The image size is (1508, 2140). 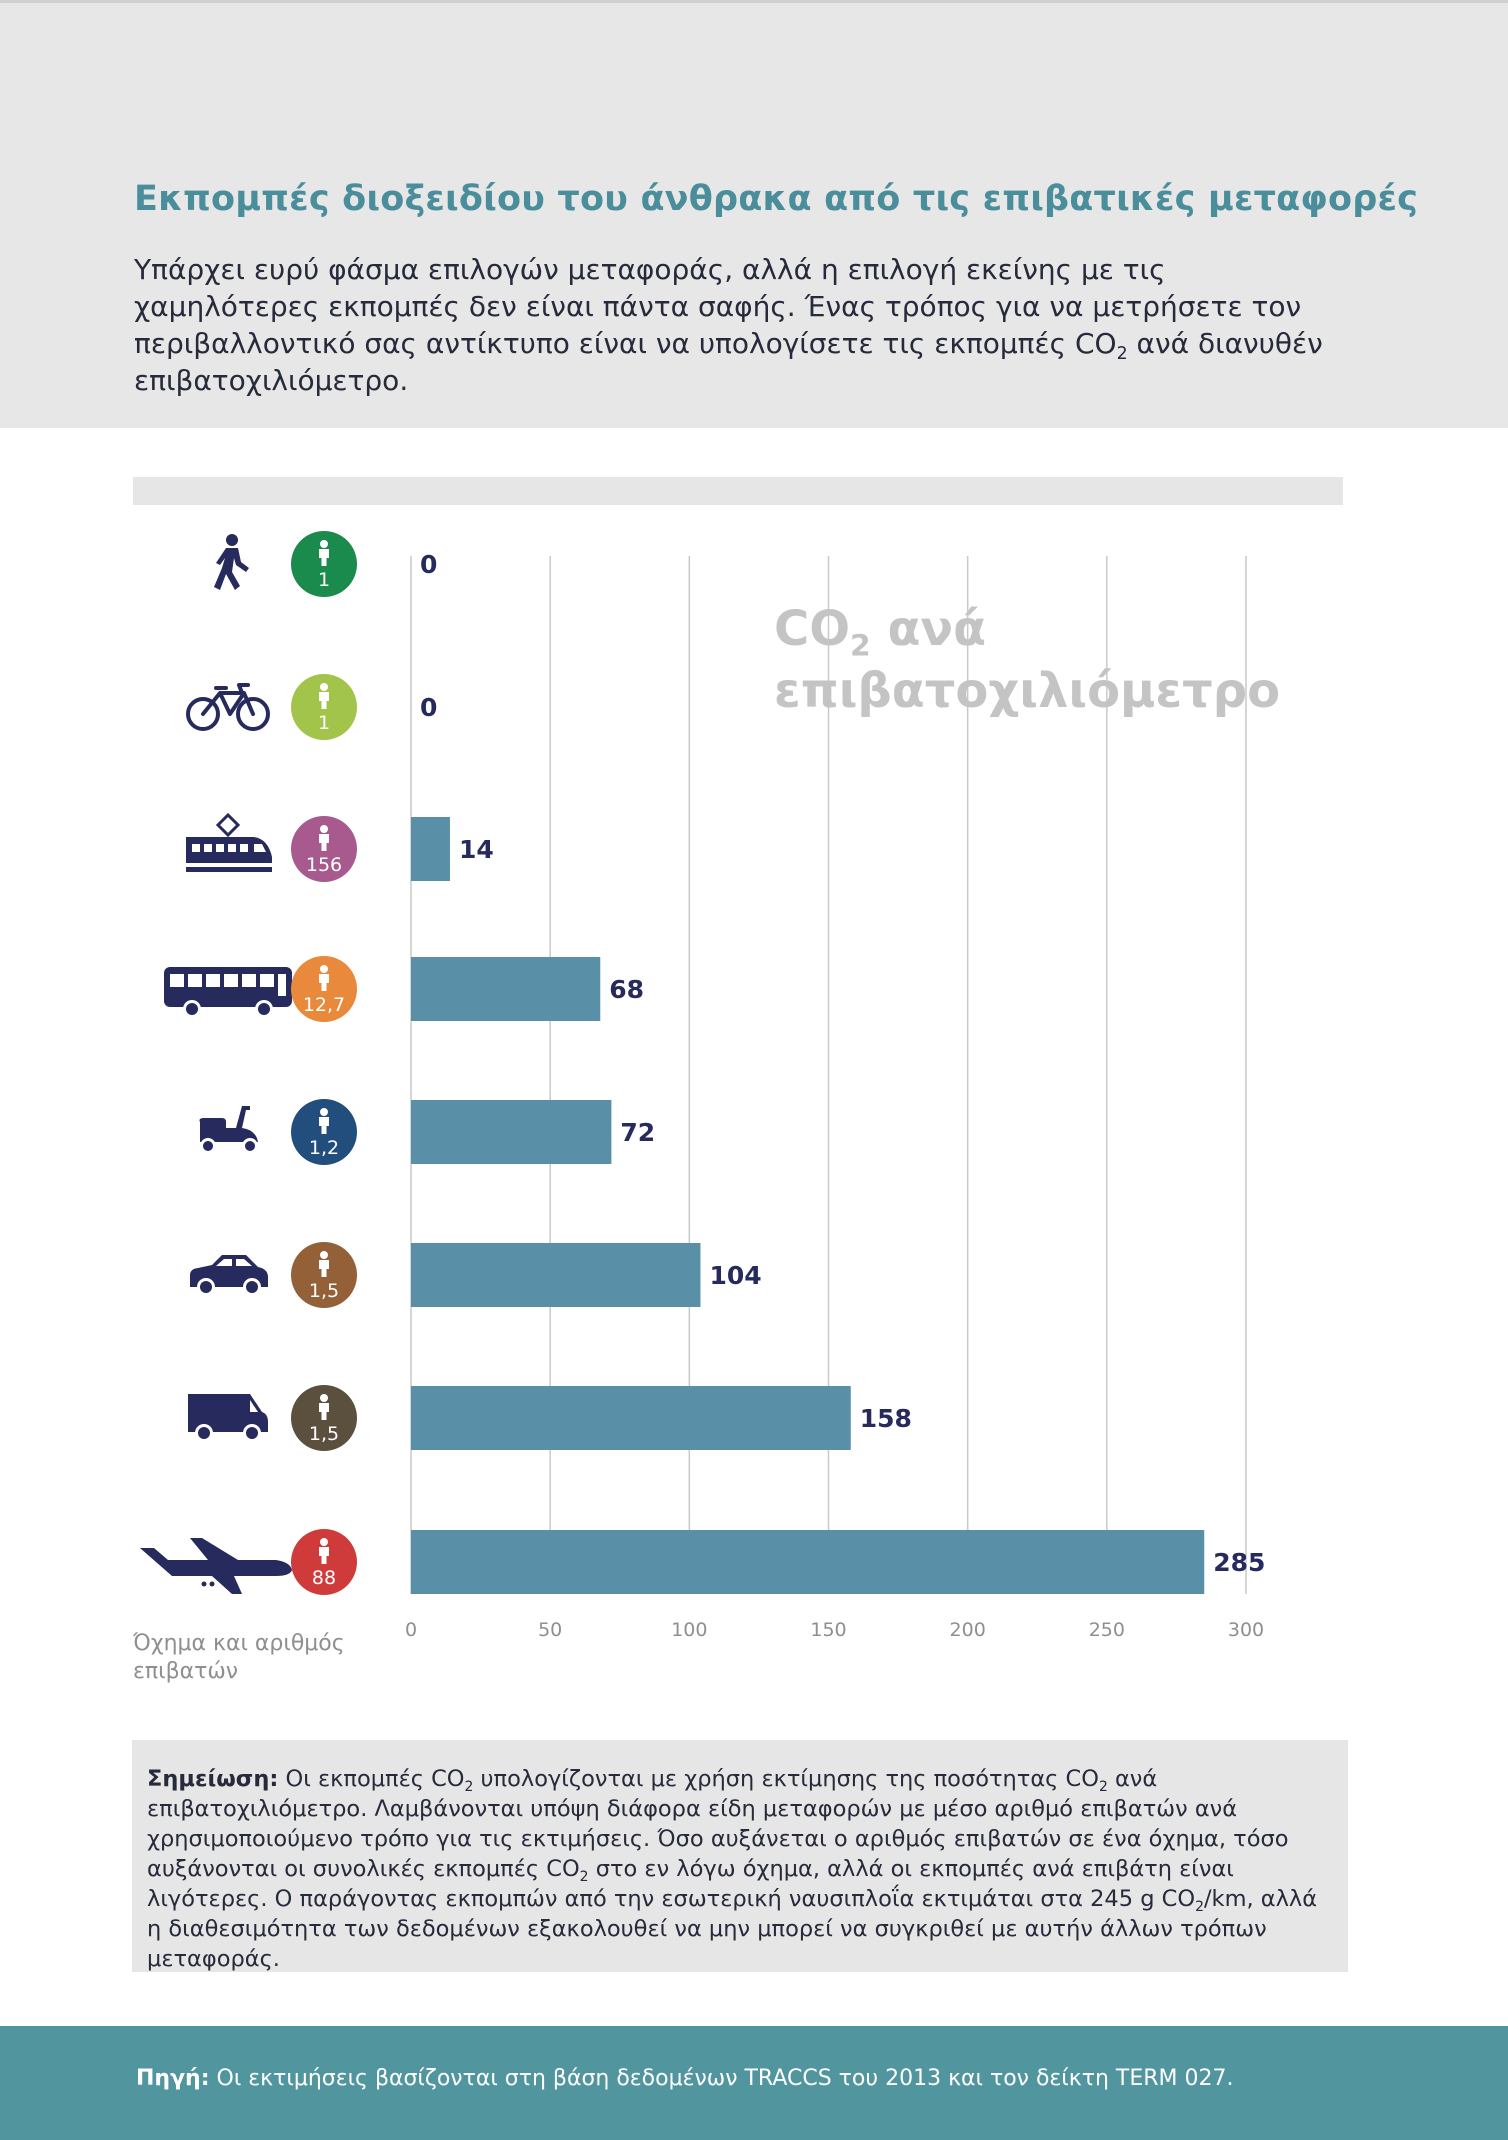 I want to click on bus-icon, so click(x=228, y=992).